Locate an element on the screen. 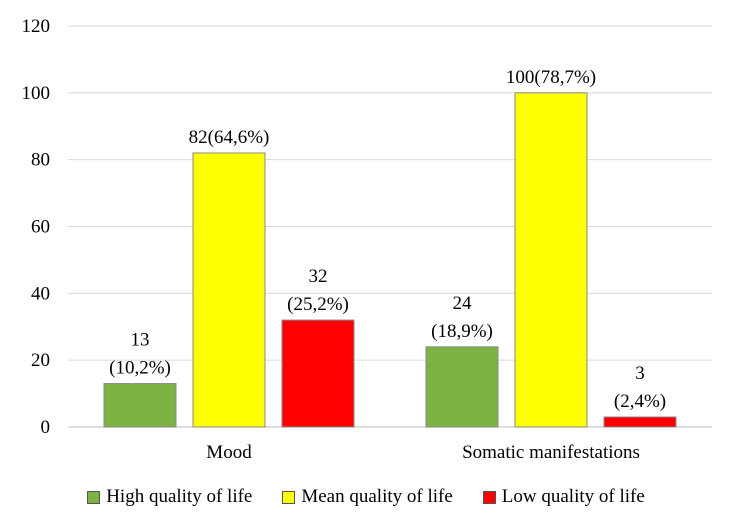 Image resolution: width=732 pixels, height=530 pixels. data-label: (2,4%) is located at coordinates (640, 401).